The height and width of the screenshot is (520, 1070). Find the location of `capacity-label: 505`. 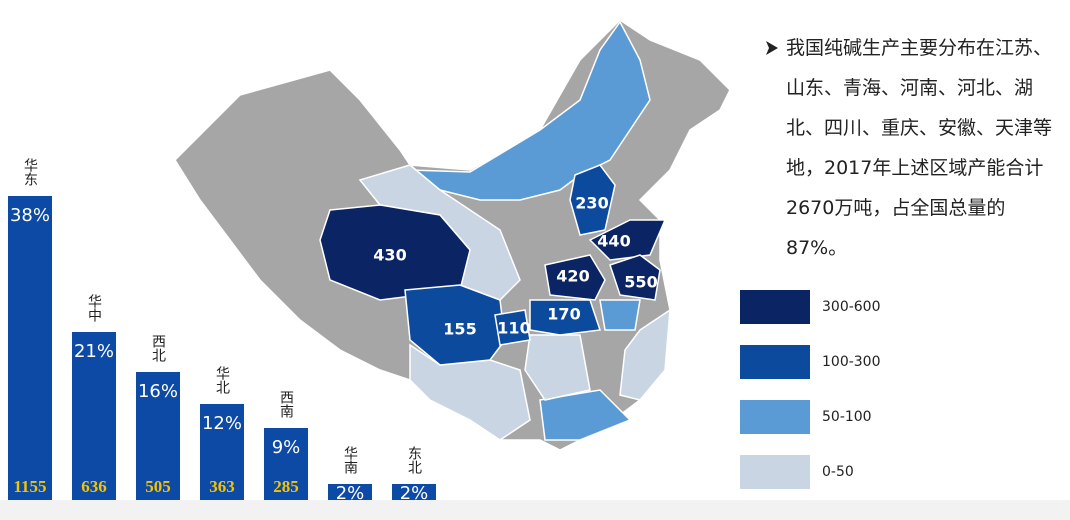

capacity-label: 505 is located at coordinates (158, 486).